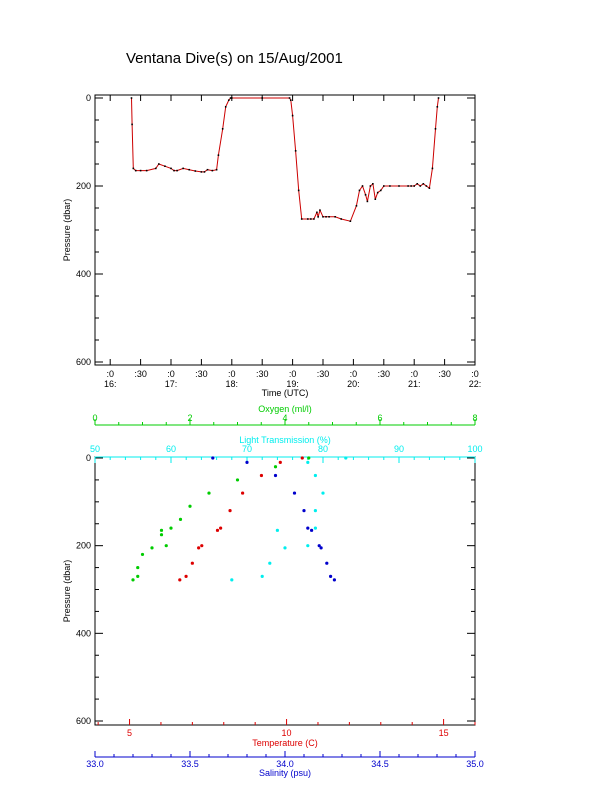 The width and height of the screenshot is (612, 785). Describe the element at coordinates (232, 384) in the screenshot. I see `top-x-tick-label: 18:` at that location.